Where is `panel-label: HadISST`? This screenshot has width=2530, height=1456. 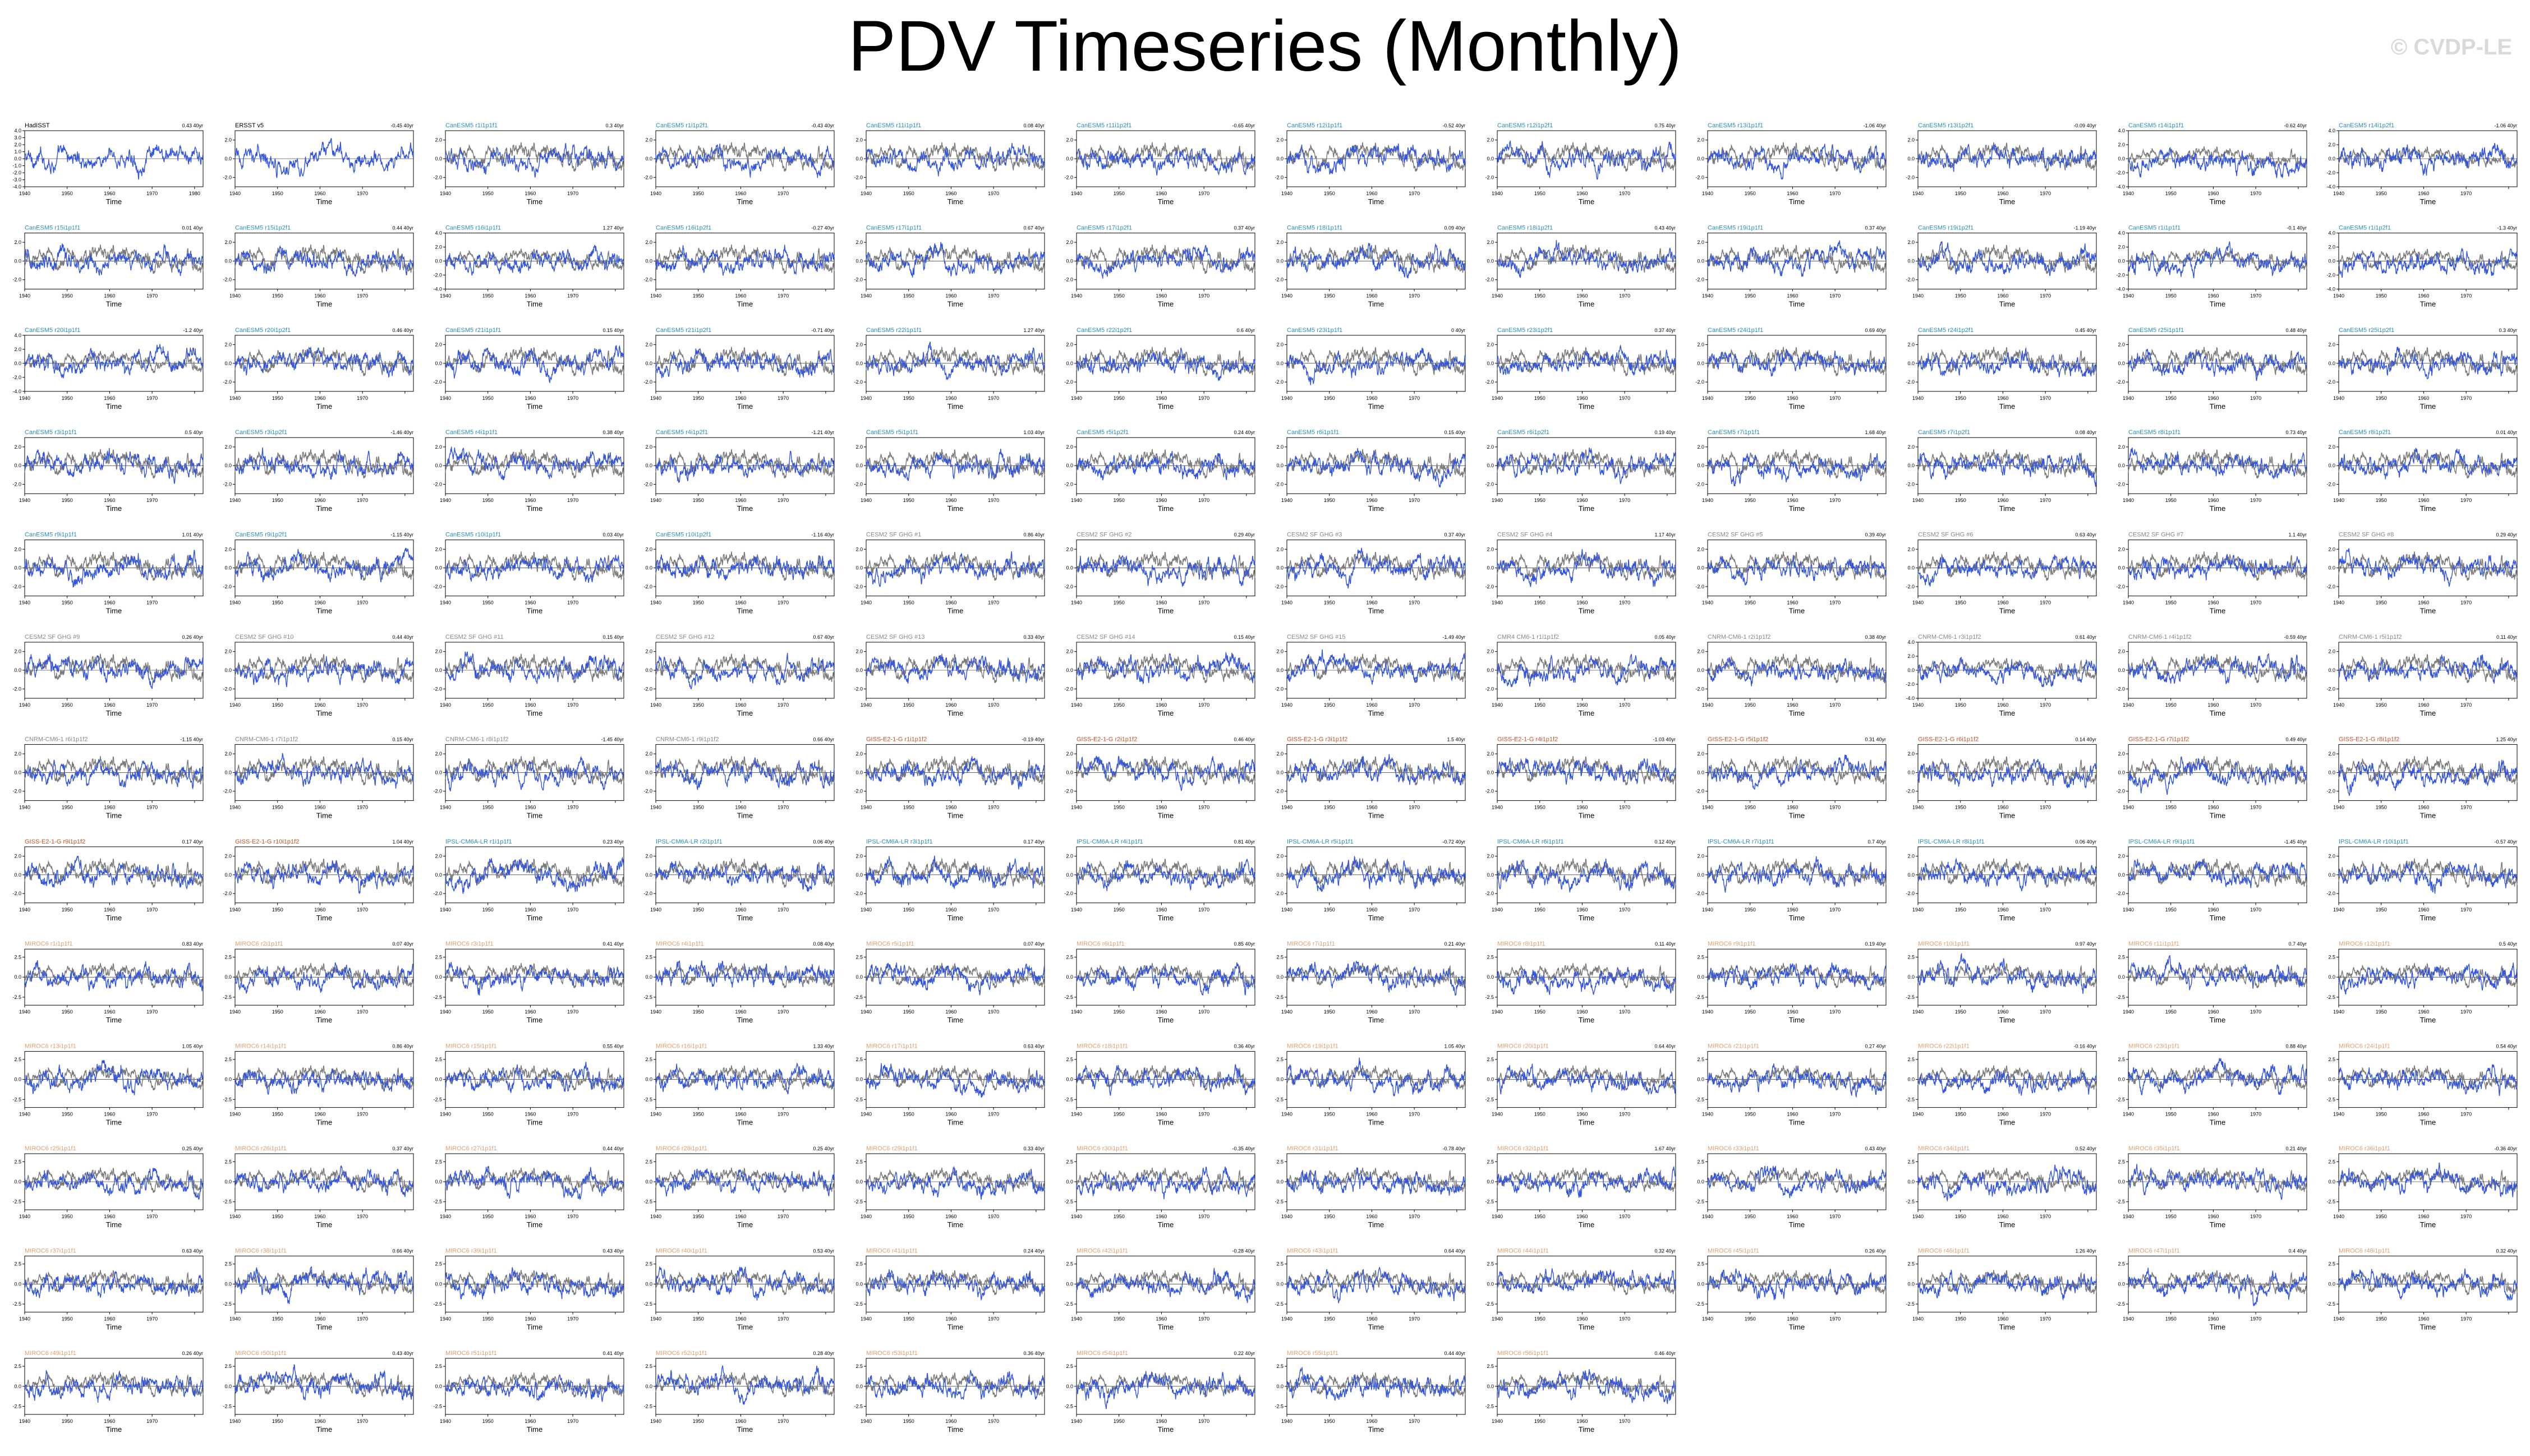 panel-label: HadISST is located at coordinates (37, 126).